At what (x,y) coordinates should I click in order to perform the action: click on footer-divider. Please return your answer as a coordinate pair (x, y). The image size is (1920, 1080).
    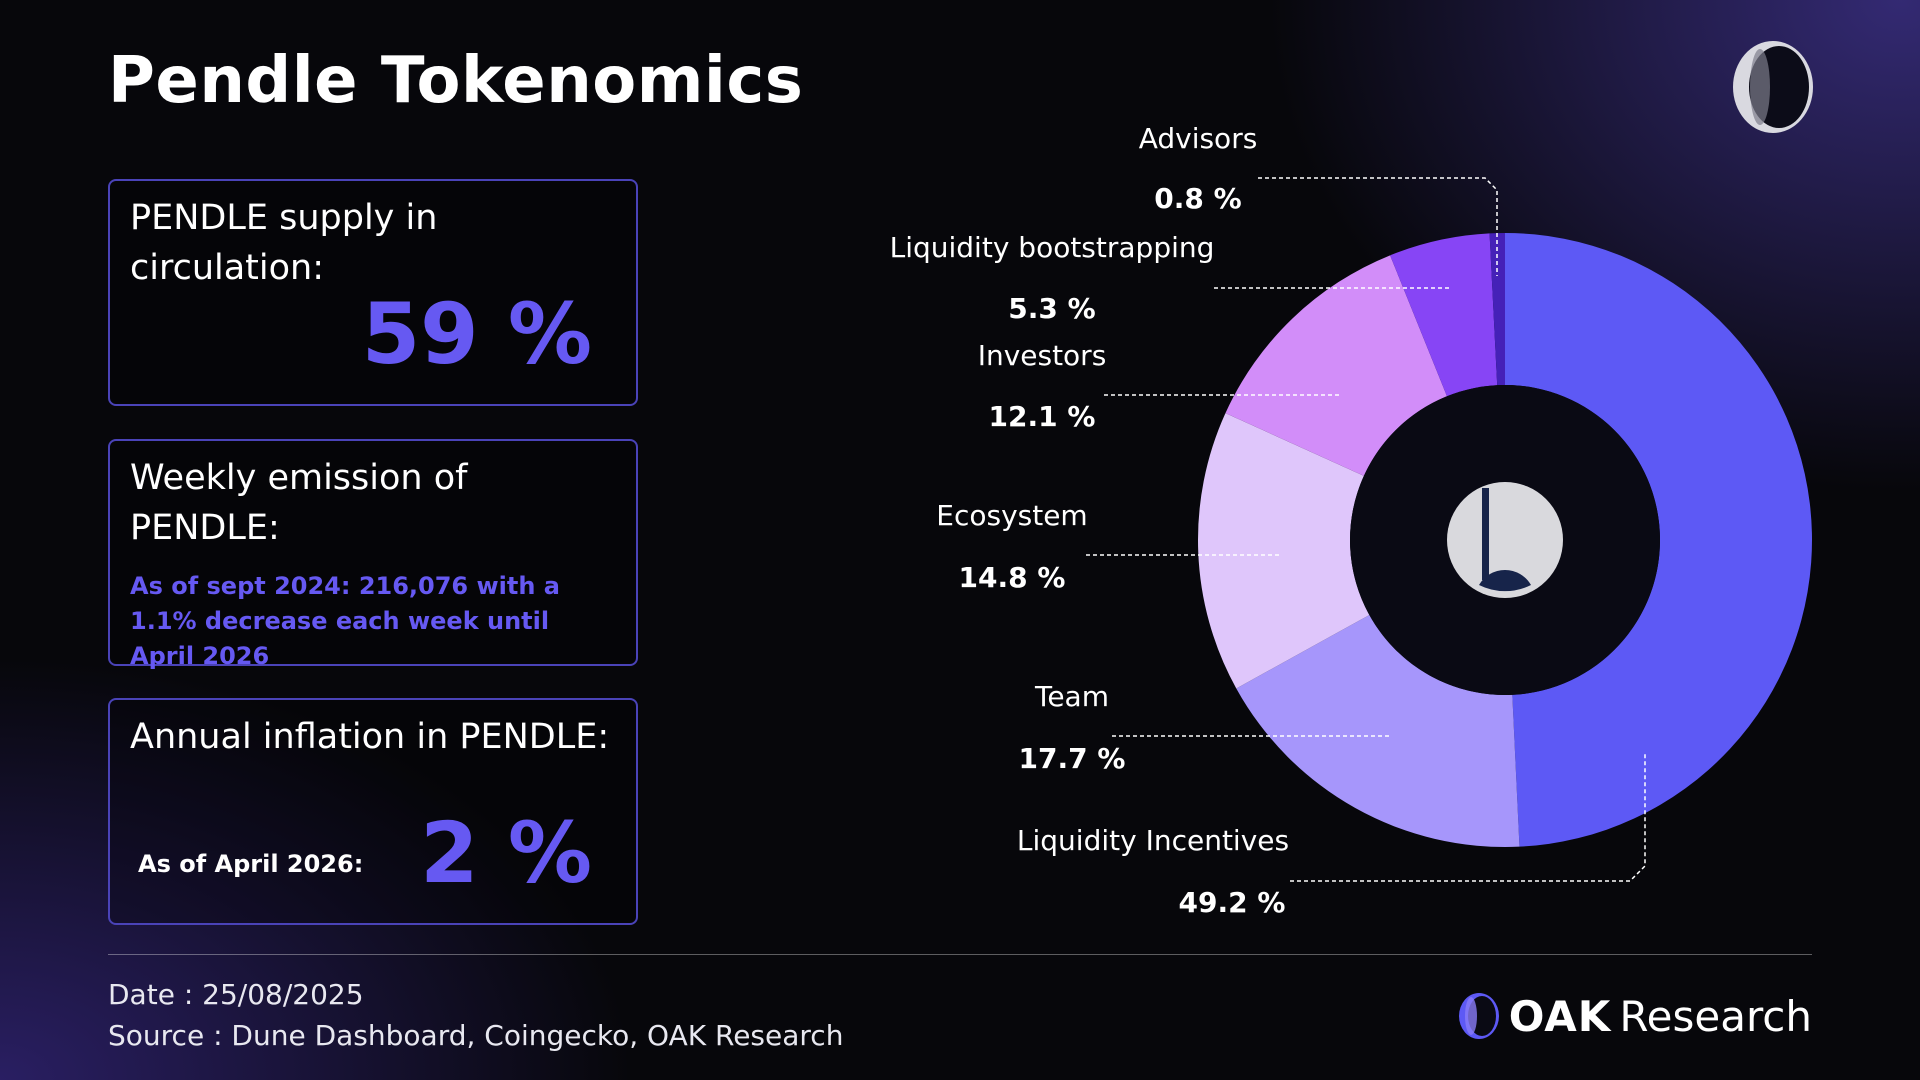
    Looking at the image, I should click on (960, 954).